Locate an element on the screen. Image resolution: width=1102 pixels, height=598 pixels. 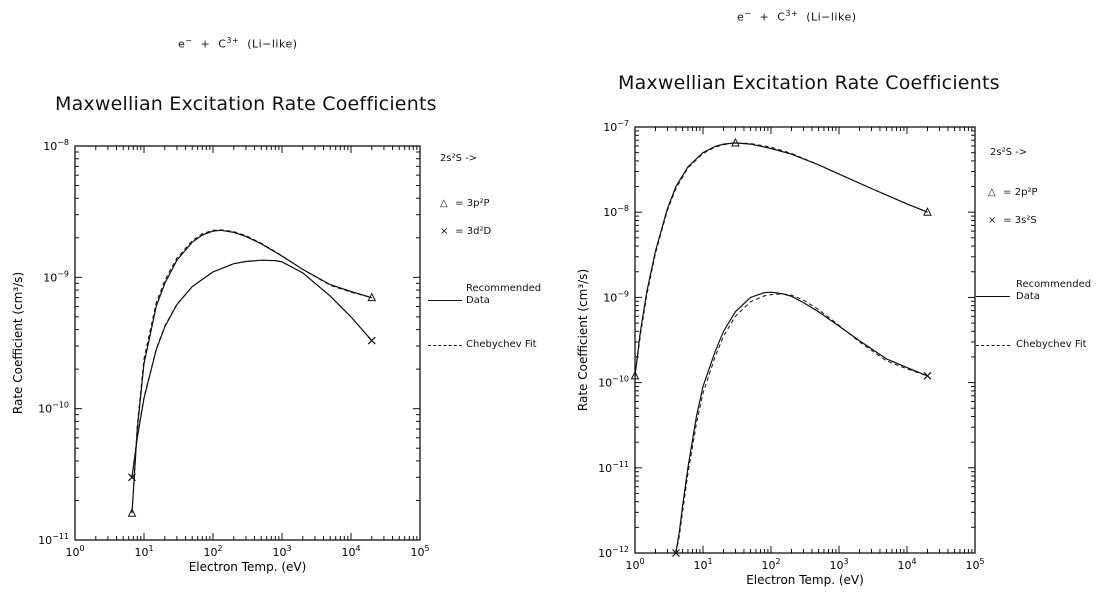
y-tick-label: 10⁻⁷ is located at coordinates (616, 126).